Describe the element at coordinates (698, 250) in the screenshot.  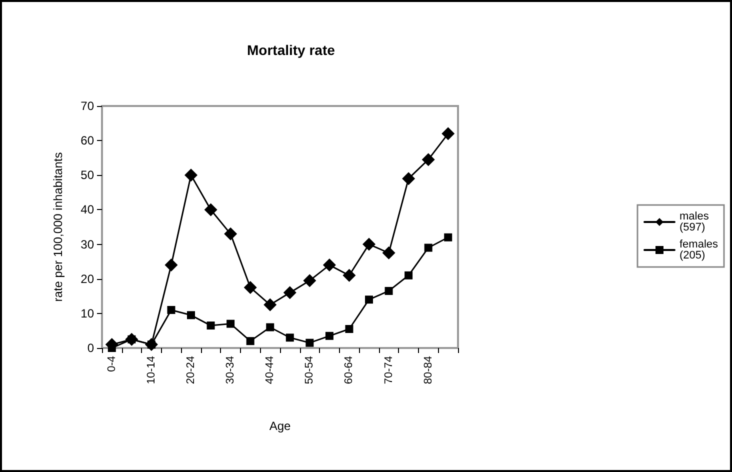
I see `legend-label: females (205)` at that location.